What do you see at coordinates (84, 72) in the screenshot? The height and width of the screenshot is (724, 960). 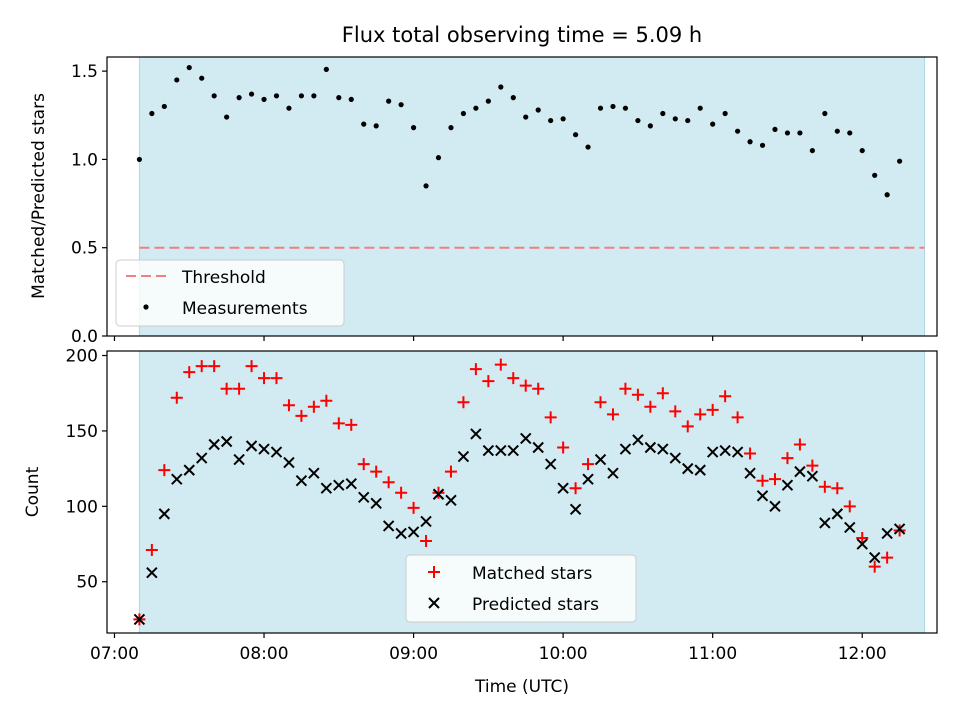 I see `y-tick-label: 1.5` at bounding box center [84, 72].